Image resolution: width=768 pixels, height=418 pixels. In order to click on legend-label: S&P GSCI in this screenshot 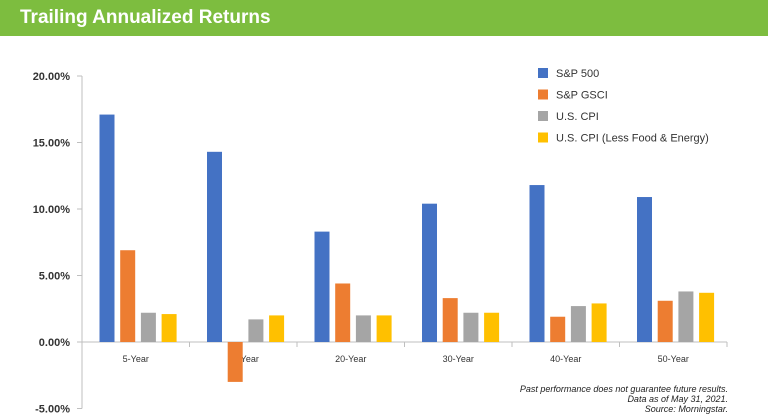, I will do `click(582, 96)`.